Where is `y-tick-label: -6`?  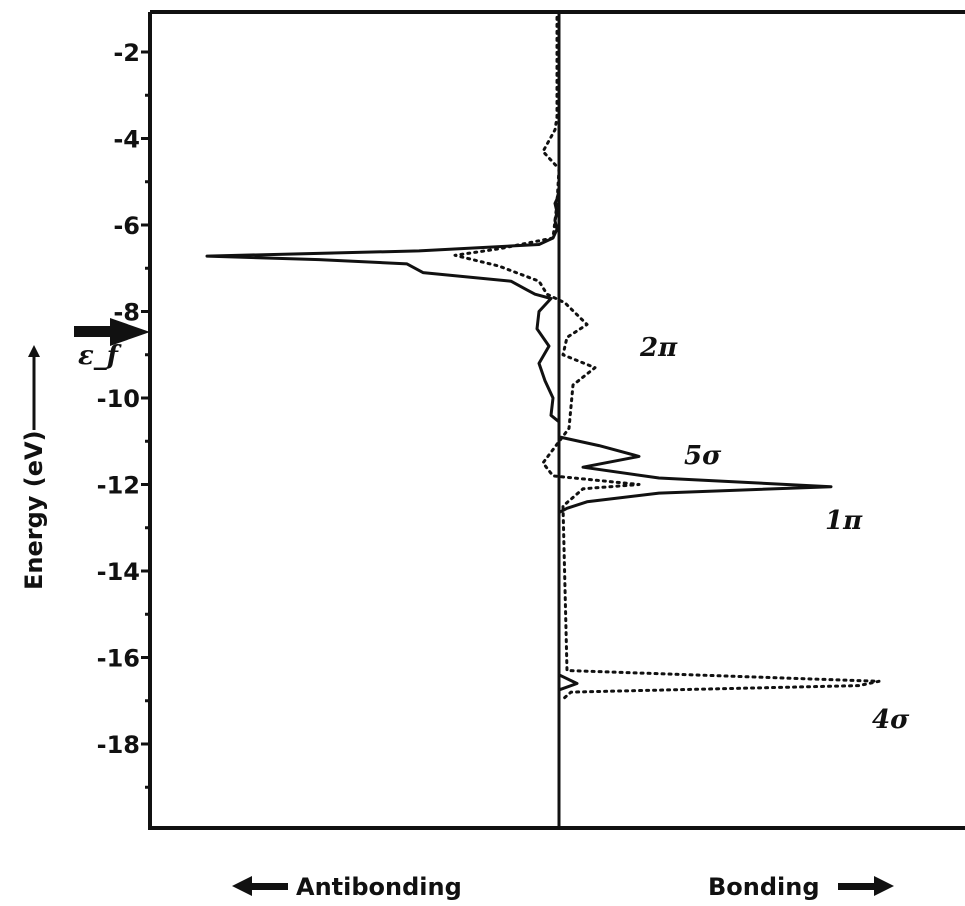
y-tick-label: -6 is located at coordinates (126, 226).